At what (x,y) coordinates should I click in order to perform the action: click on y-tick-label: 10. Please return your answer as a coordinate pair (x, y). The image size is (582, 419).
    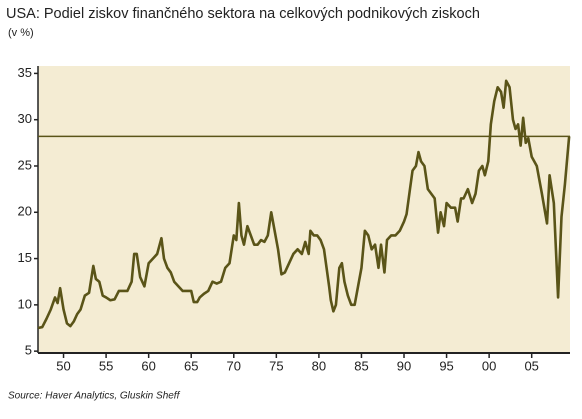
    Looking at the image, I should click on (25, 303).